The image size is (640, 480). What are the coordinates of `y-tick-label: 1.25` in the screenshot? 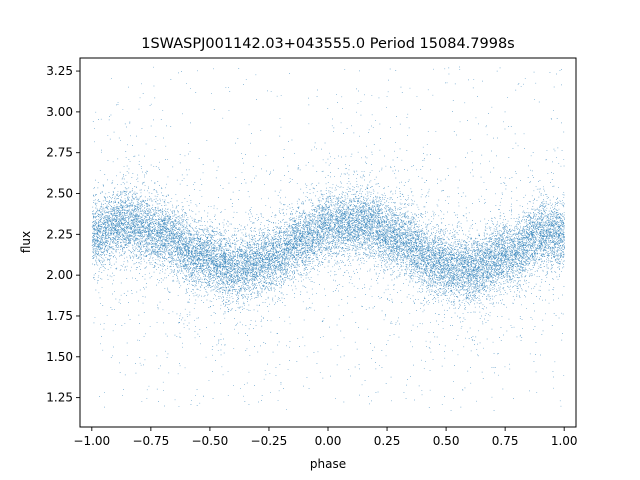 It's located at (59, 398).